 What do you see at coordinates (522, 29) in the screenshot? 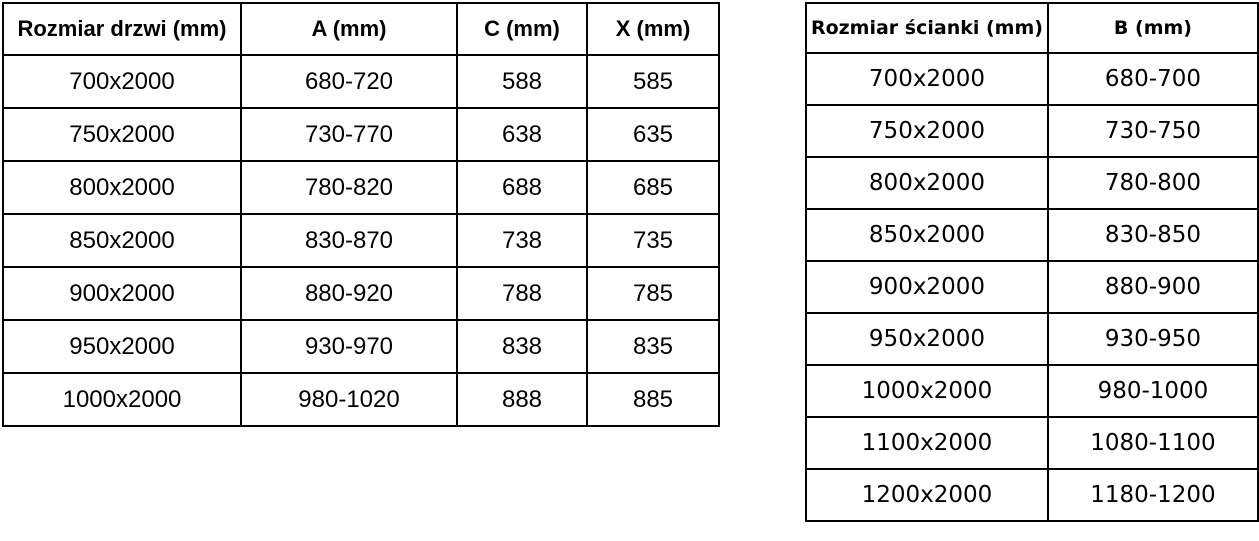
I see `header-cell-c: C (mm)` at bounding box center [522, 29].